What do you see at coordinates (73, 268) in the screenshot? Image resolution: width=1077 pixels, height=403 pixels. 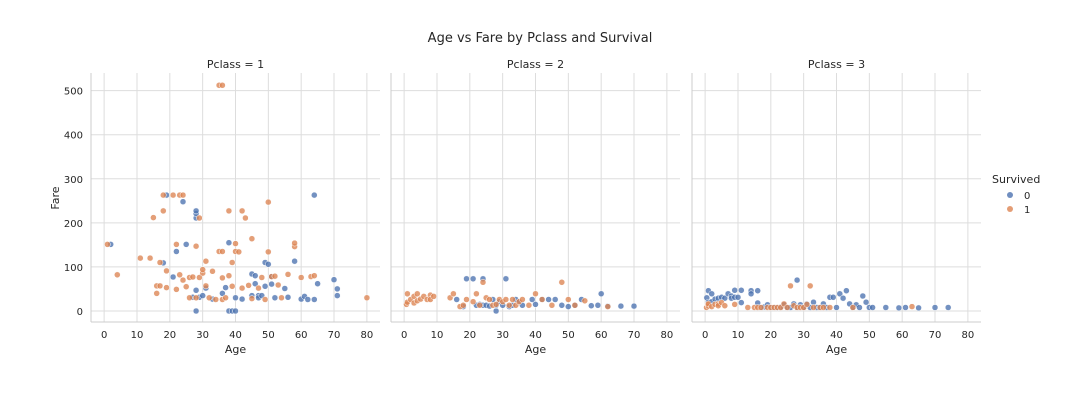 I see `y-tick-label: 100` at bounding box center [73, 268].